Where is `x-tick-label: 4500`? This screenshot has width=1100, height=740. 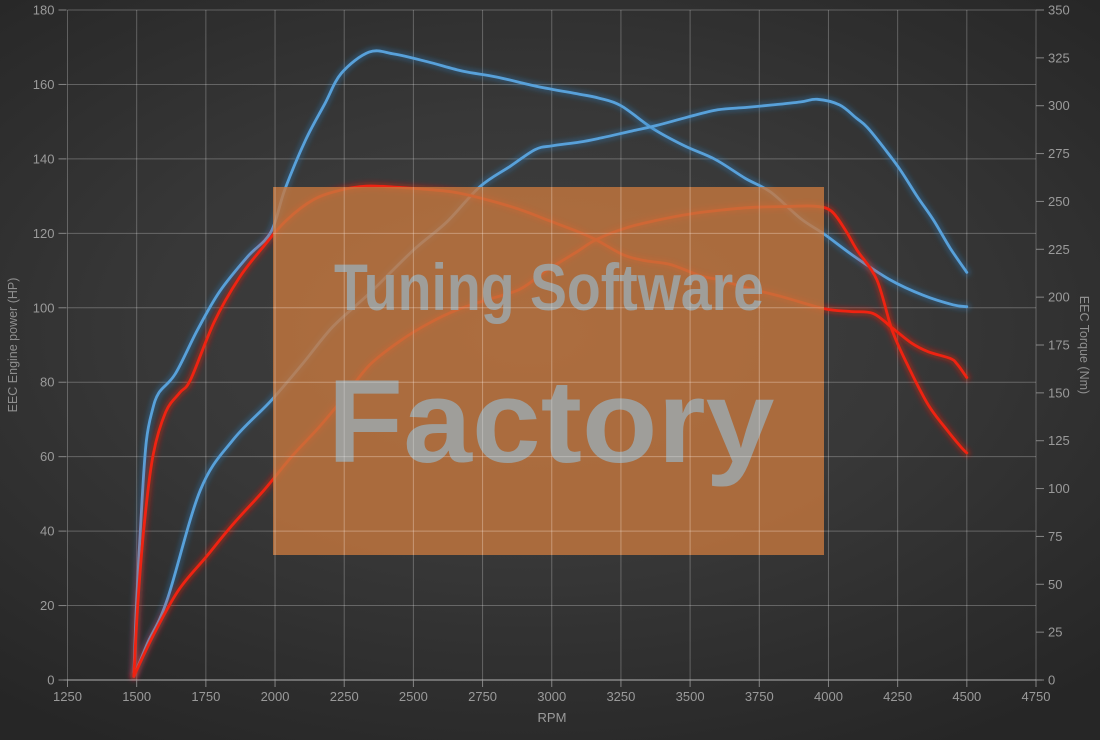 x-tick-label: 4500 is located at coordinates (966, 696).